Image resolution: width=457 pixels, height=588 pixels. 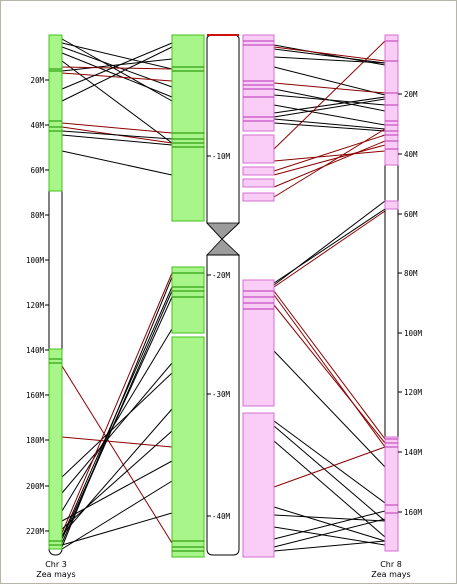 What do you see at coordinates (55, 574) in the screenshot?
I see `left-chromosome-species: Zea mays` at bounding box center [55, 574].